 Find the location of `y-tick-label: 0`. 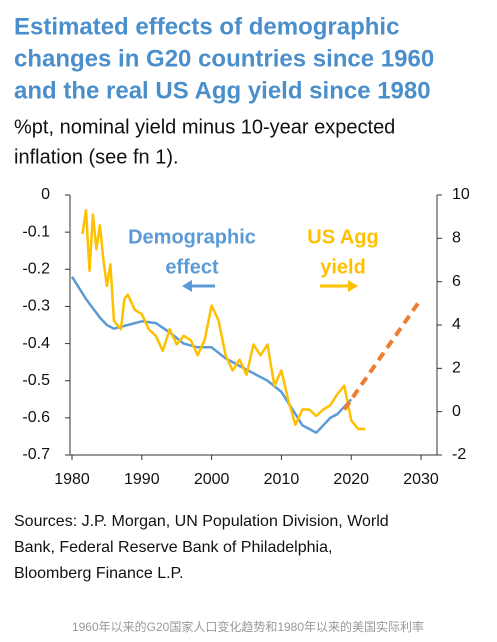

y-tick-label: 0 is located at coordinates (45, 194).